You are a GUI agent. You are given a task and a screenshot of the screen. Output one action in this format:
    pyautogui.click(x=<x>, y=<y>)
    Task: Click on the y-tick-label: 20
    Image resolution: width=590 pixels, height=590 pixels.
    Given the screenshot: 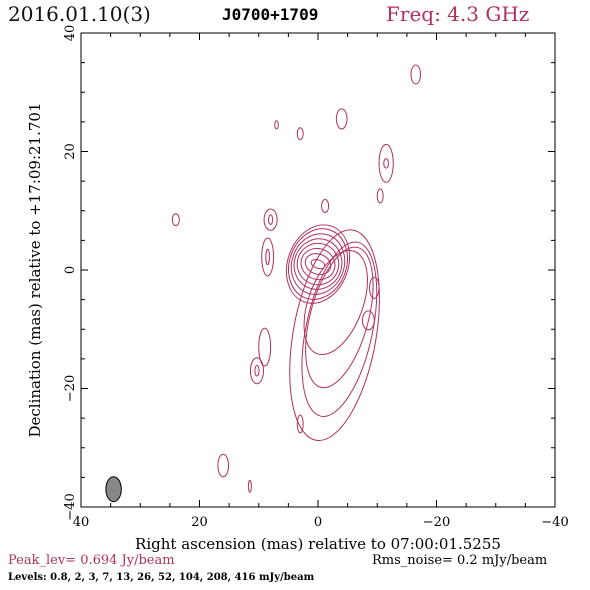 What is the action you would take?
    pyautogui.click(x=70, y=151)
    